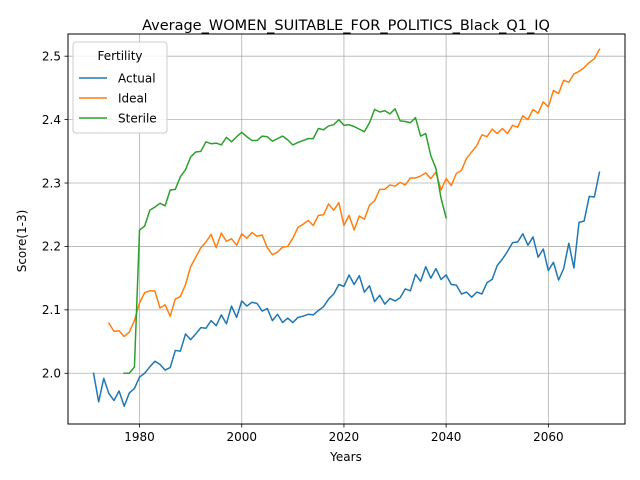  What do you see at coordinates (132, 98) in the screenshot?
I see `legend-label-ideal: Ideal` at bounding box center [132, 98].